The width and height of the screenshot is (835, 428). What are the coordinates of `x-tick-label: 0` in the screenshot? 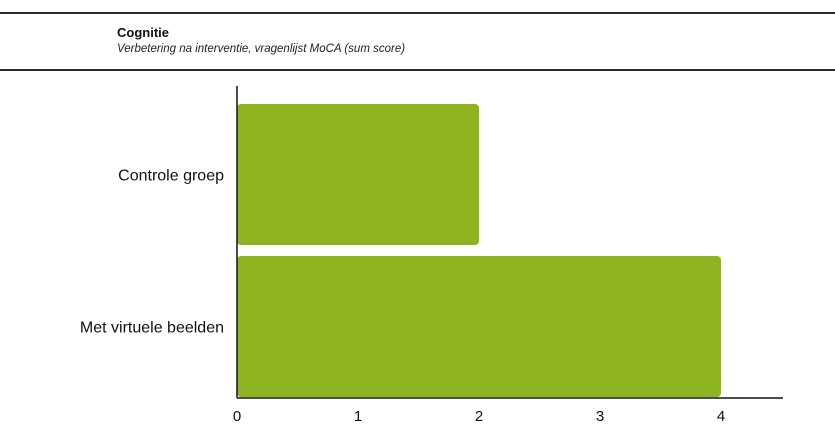 It's located at (237, 416).